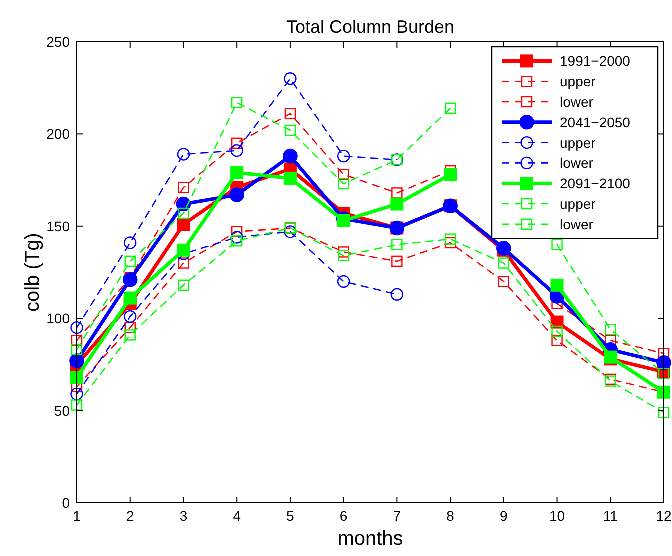 The height and width of the screenshot is (556, 672). Describe the element at coordinates (610, 516) in the screenshot. I see `x-tick-label: 11` at that location.